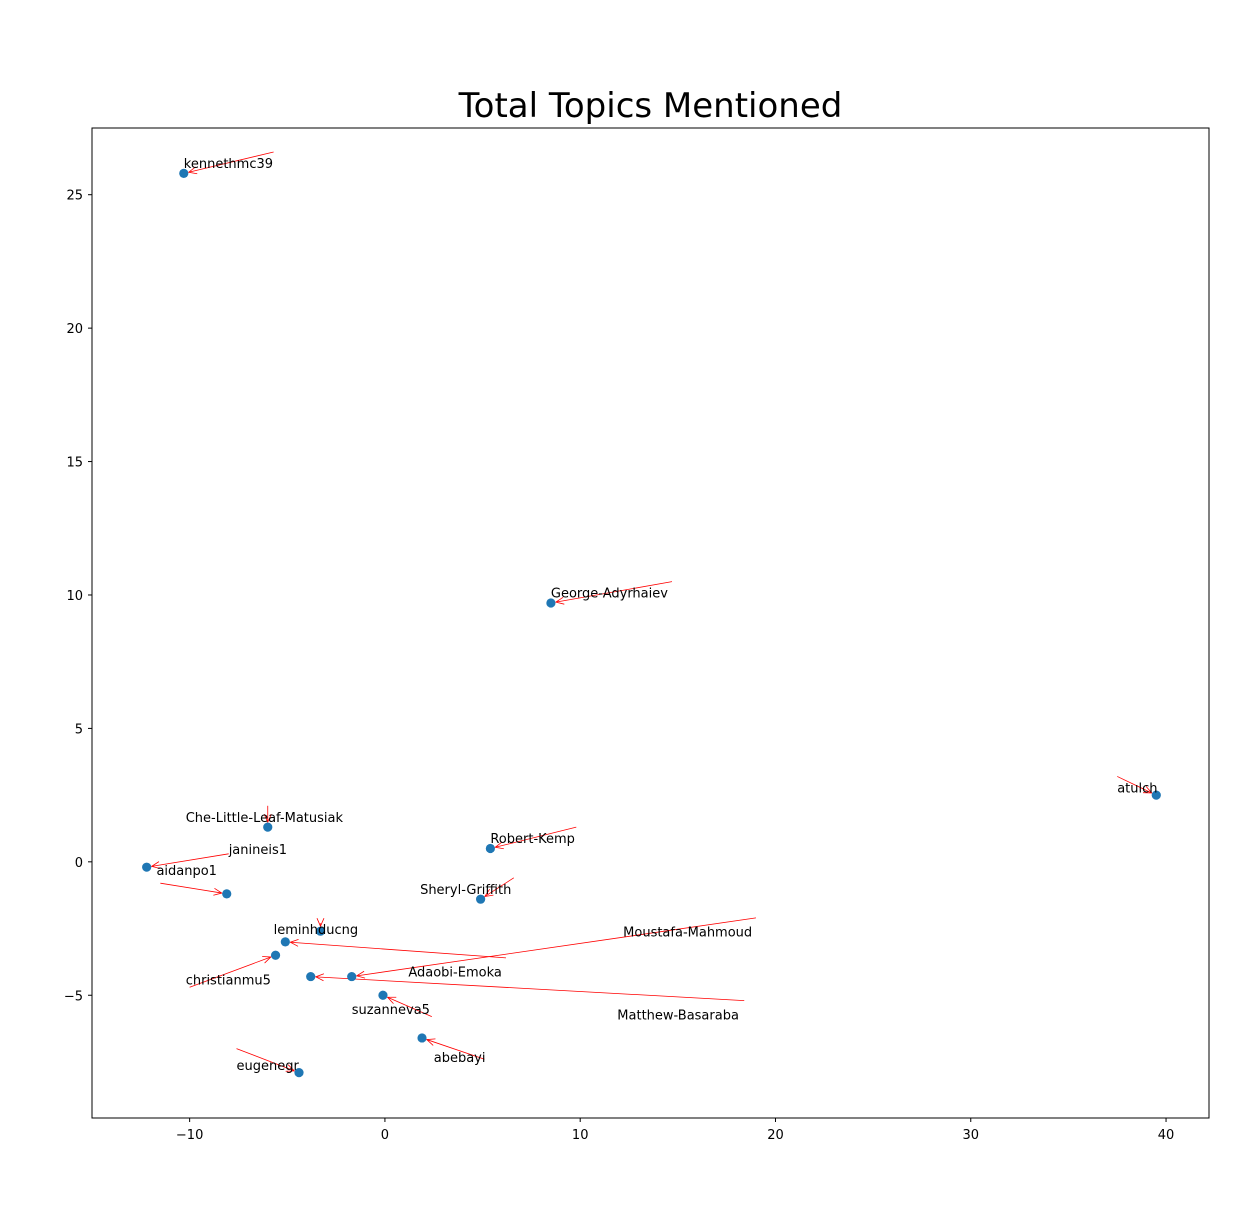  I want to click on point-label: abebayi, so click(460, 1058).